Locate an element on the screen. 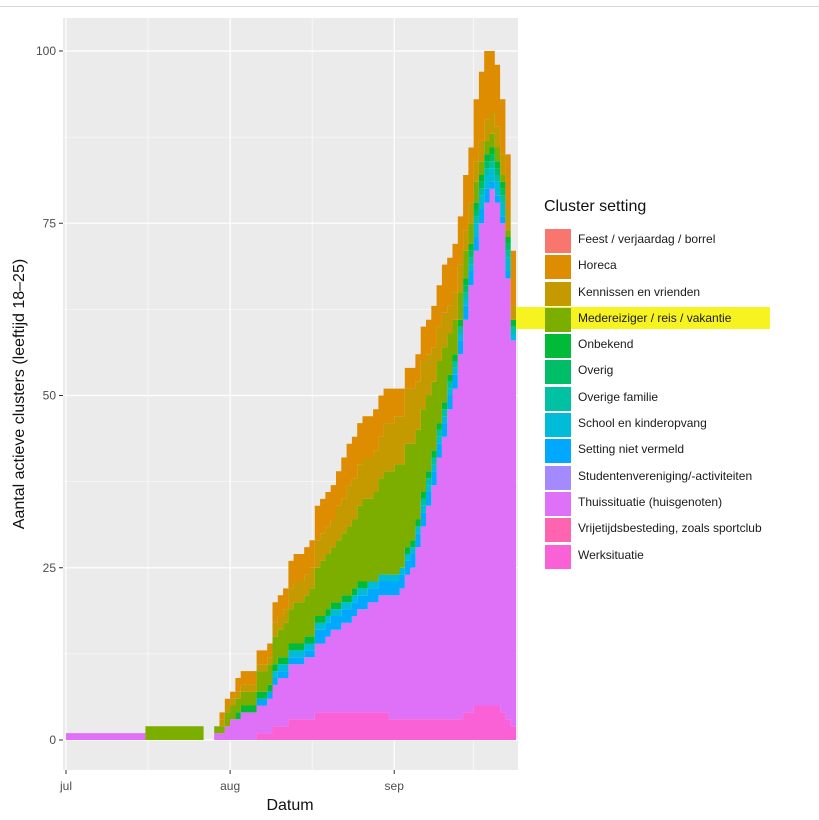 Image resolution: width=819 pixels, height=820 pixels. y-tick-label: 75 is located at coordinates (50, 223).